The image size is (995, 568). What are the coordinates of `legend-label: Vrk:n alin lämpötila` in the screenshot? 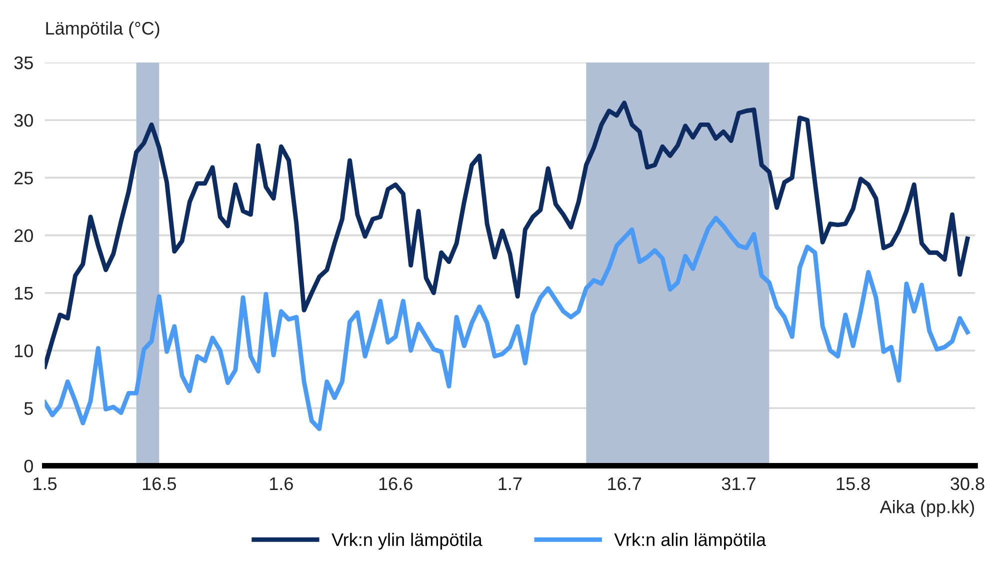 It's located at (690, 541).